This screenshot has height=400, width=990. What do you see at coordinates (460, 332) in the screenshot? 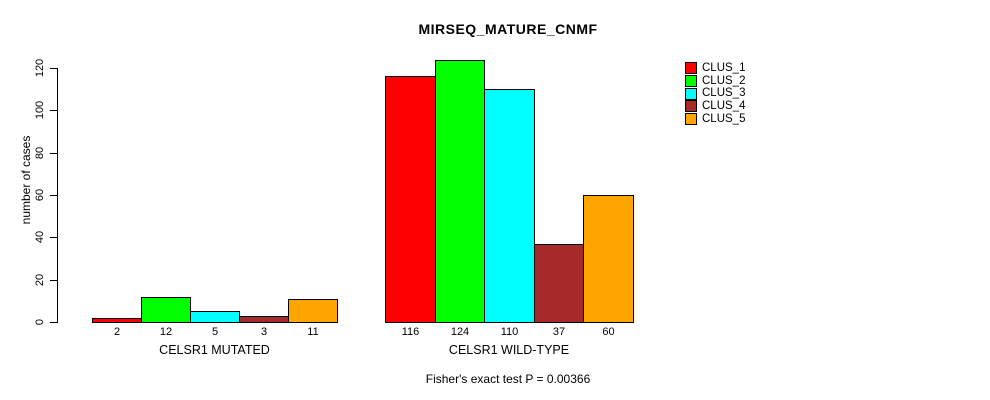
I see `bar-value-label: 124` at bounding box center [460, 332].